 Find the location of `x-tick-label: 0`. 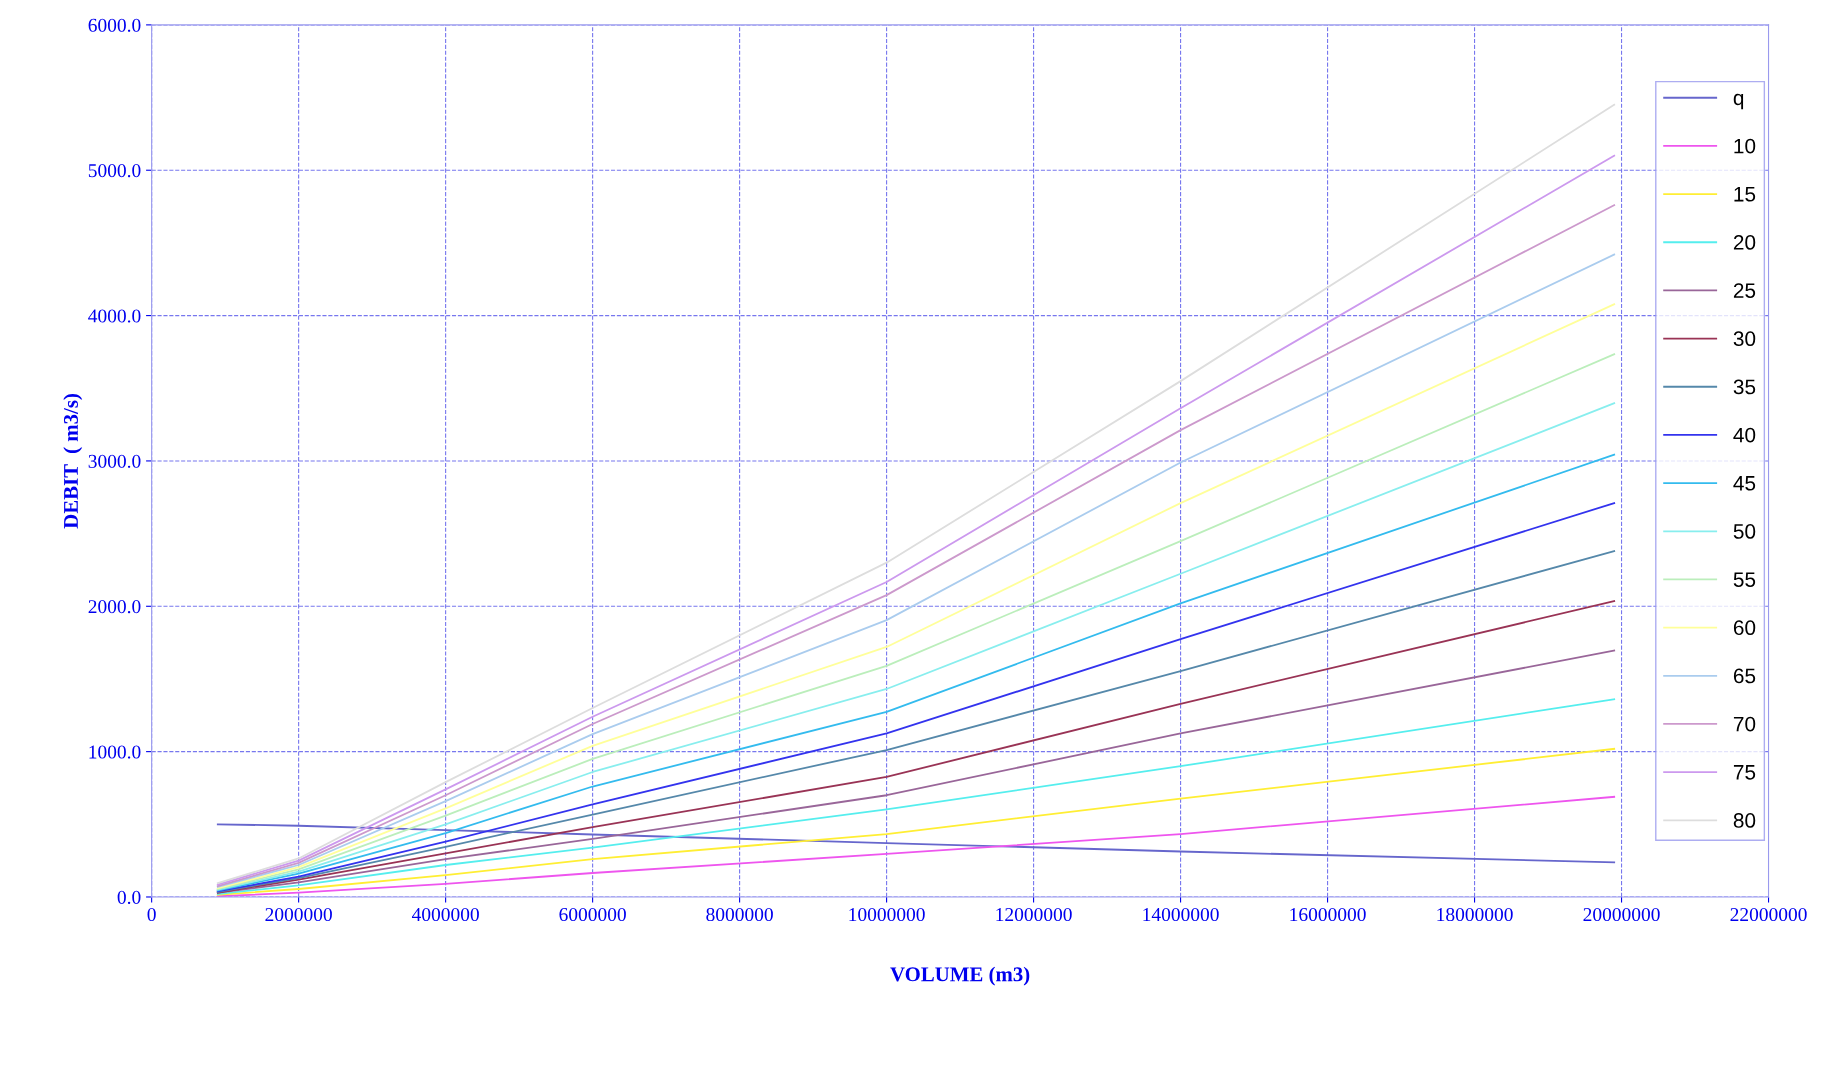

x-tick-label: 0 is located at coordinates (151, 914).